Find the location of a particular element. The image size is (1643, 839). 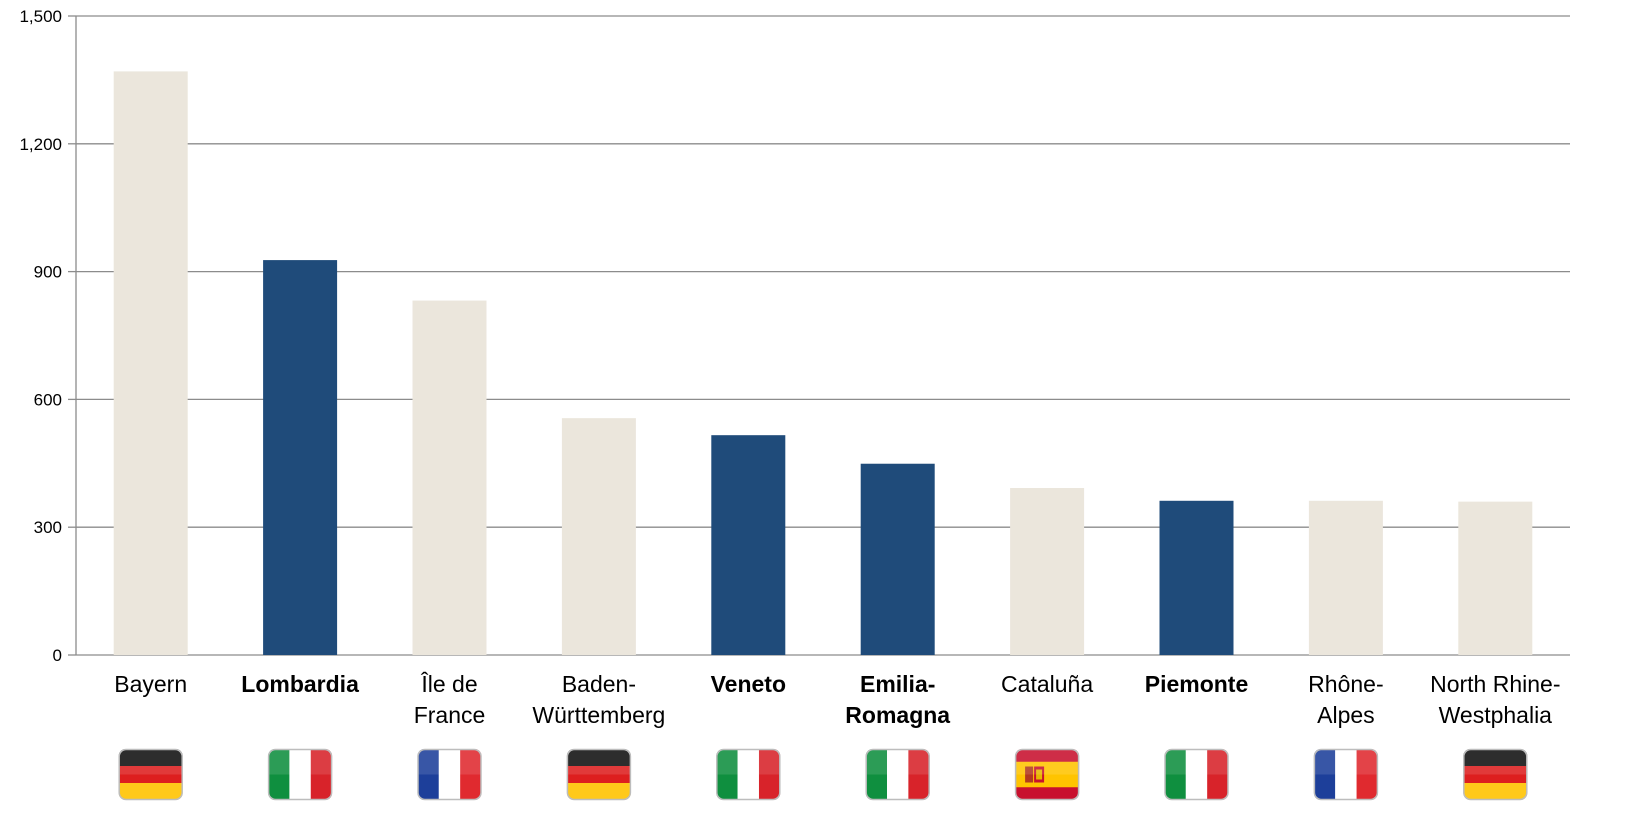

x-category-label-line: Bayern is located at coordinates (150, 684).